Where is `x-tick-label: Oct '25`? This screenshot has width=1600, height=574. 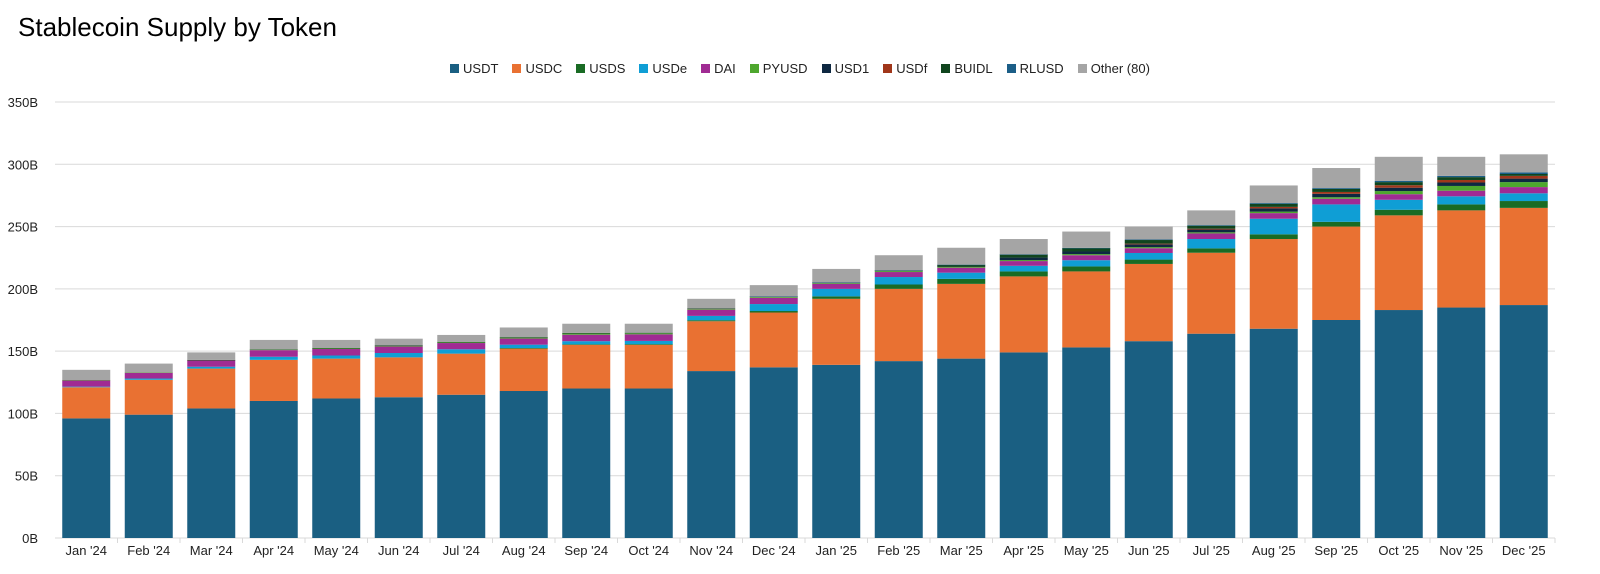 x-tick-label: Oct '25 is located at coordinates (1398, 550).